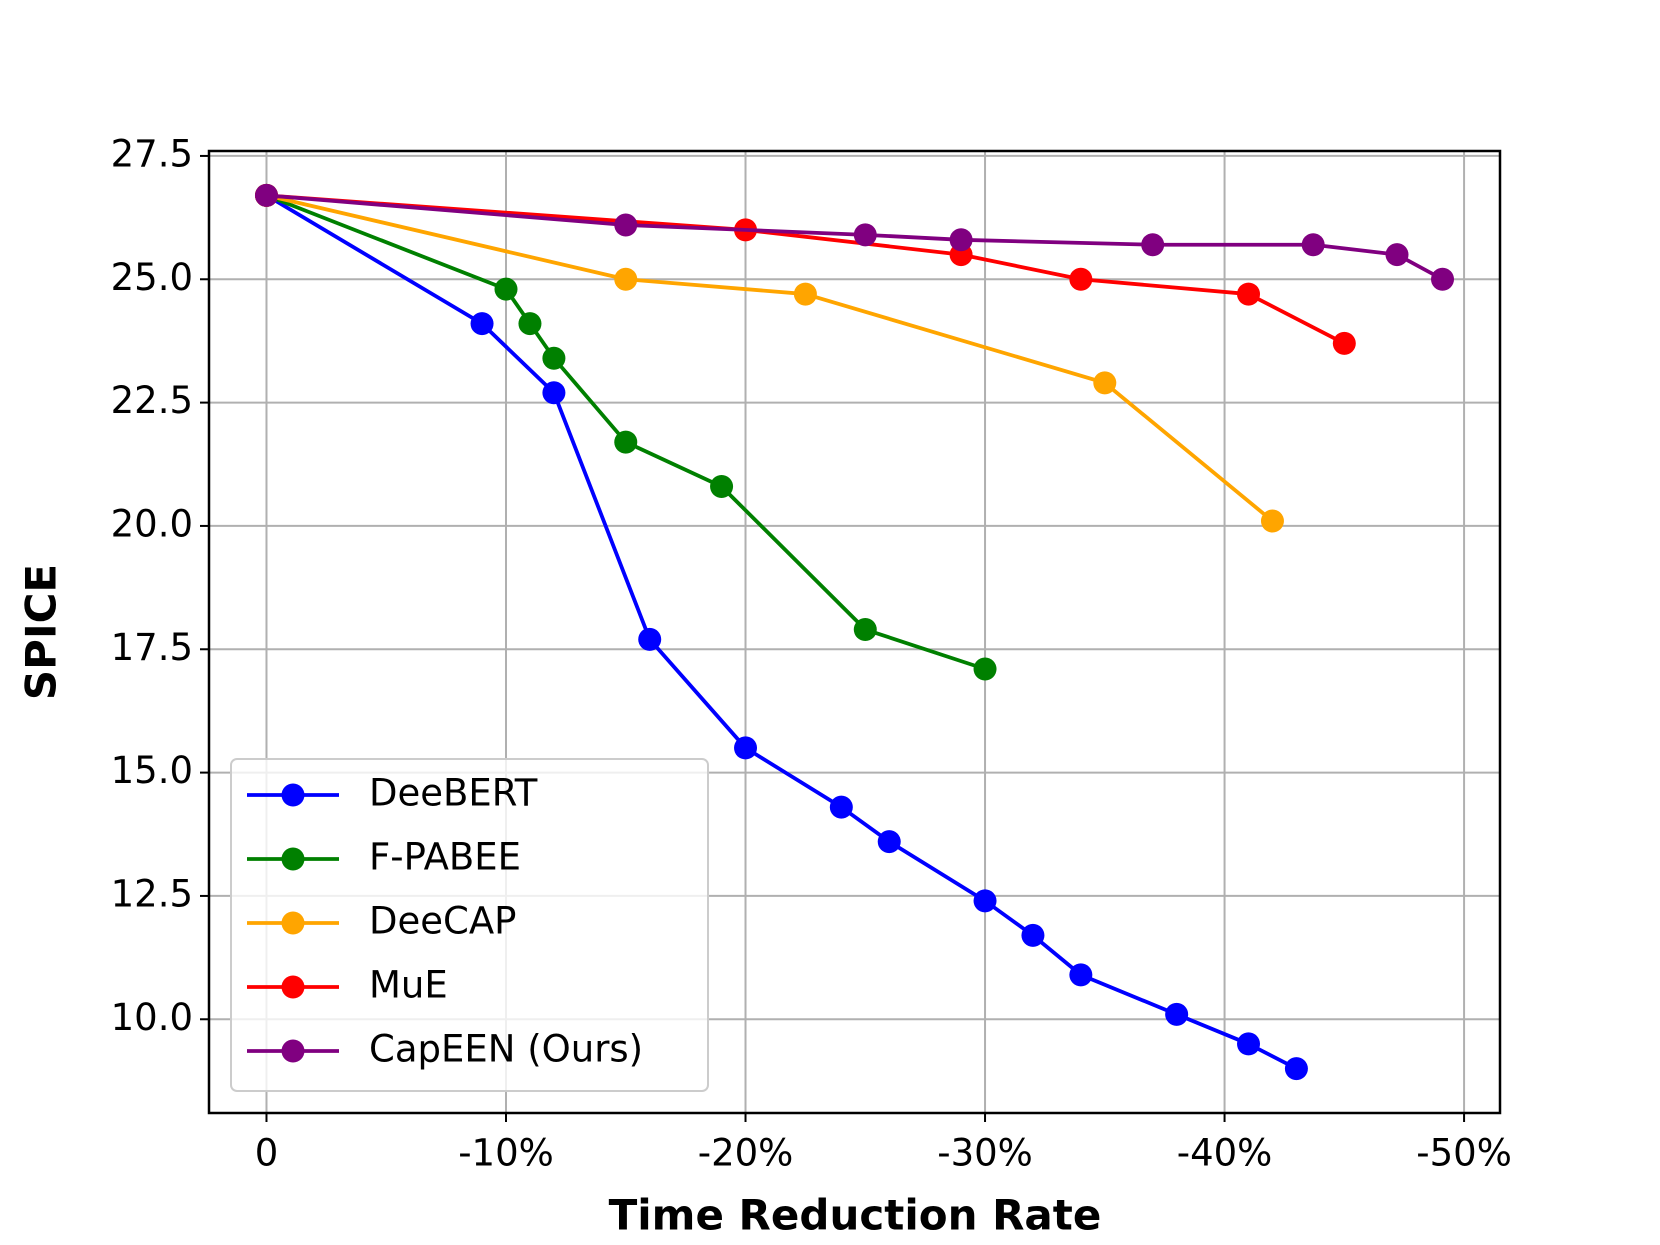 The image size is (1660, 1245). I want to click on legend-label: MuE, so click(408, 985).